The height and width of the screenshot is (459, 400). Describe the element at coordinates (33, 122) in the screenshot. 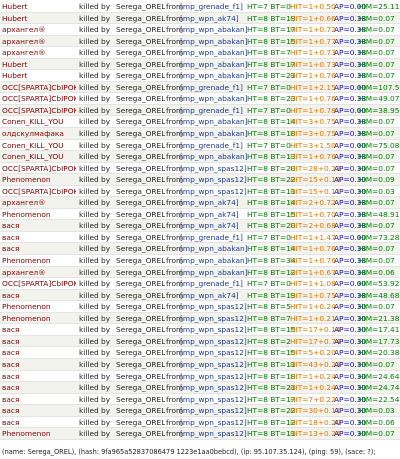

I see `victim: Conen_KILL_YOU` at that location.